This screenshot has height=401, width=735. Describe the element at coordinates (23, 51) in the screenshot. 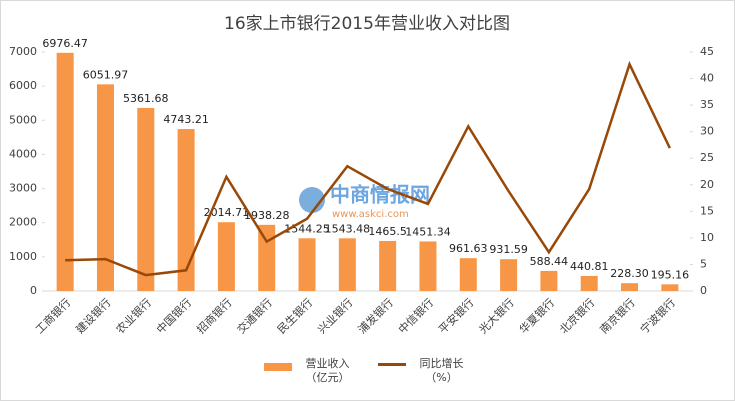

I see `y-tick-label: 7000` at that location.